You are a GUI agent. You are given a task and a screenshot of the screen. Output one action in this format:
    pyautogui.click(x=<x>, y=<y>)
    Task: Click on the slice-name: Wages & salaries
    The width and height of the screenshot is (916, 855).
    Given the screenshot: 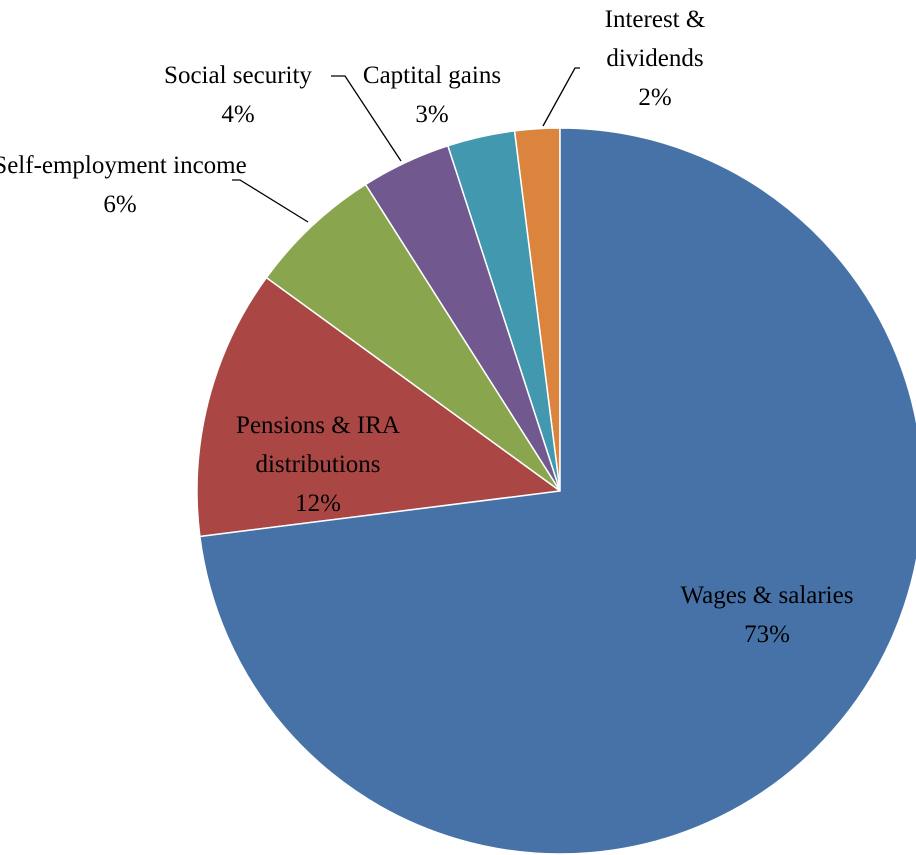 What is the action you would take?
    pyautogui.click(x=767, y=595)
    